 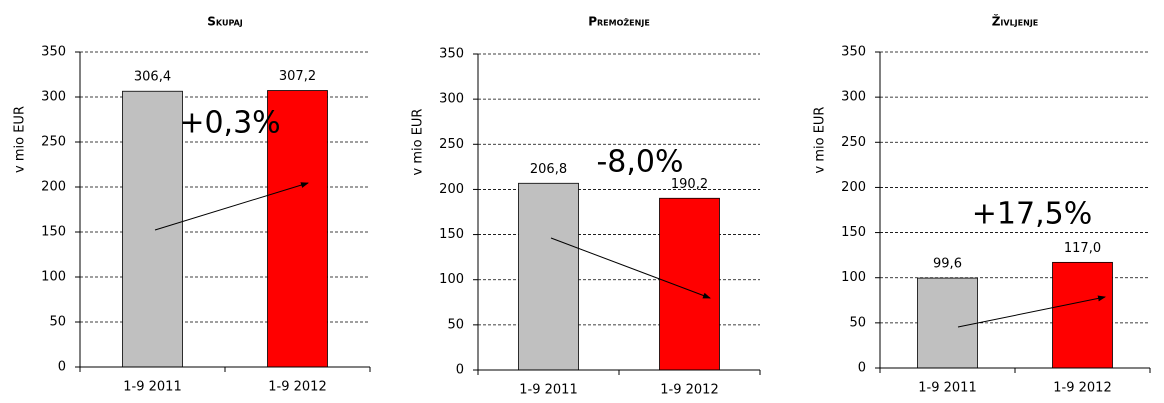 What do you see at coordinates (297, 76) in the screenshot?
I see `value-label: 307,2` at bounding box center [297, 76].